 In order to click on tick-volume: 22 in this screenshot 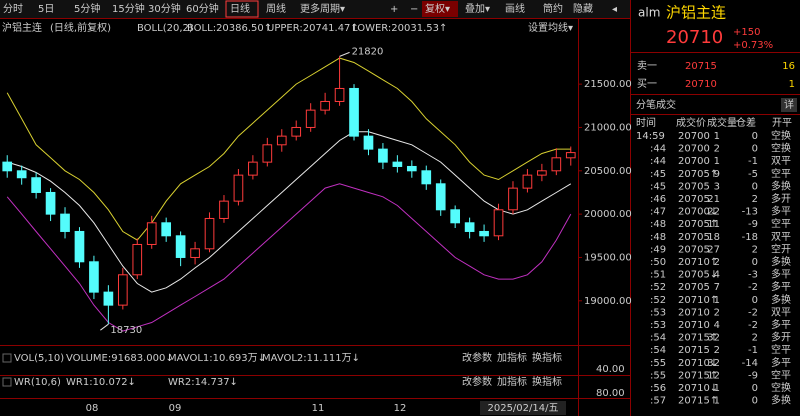, I will do `click(713, 212)`.